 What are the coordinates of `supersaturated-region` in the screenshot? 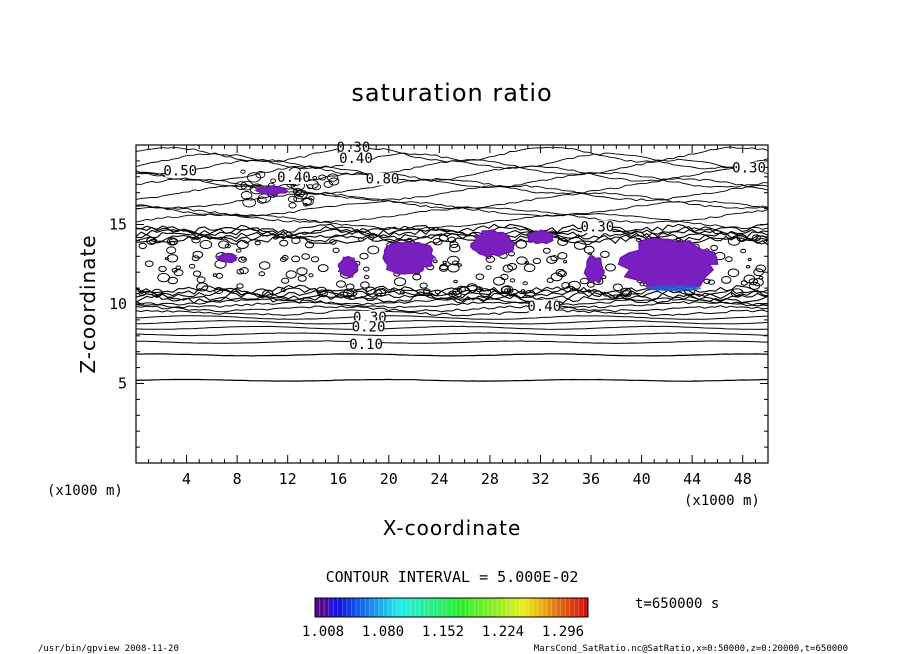 It's located at (410, 258).